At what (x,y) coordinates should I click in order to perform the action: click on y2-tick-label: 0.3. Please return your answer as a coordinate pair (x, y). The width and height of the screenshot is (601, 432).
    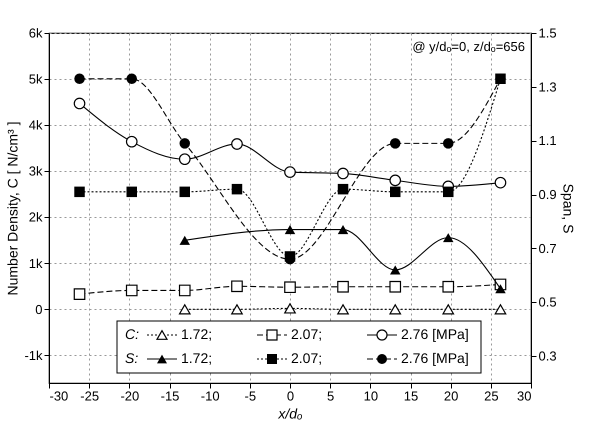
    Looking at the image, I should click on (547, 356).